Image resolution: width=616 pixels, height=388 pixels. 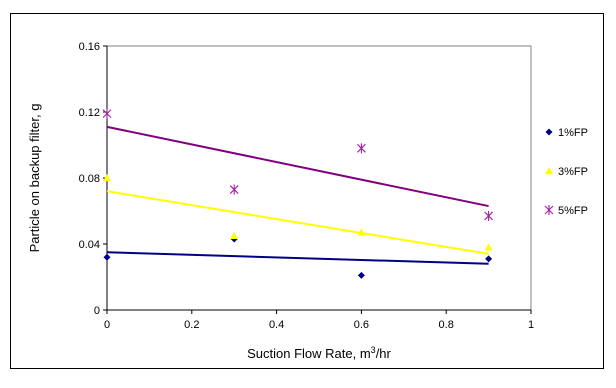 I want to click on y-tick-label: 0, so click(x=97, y=311).